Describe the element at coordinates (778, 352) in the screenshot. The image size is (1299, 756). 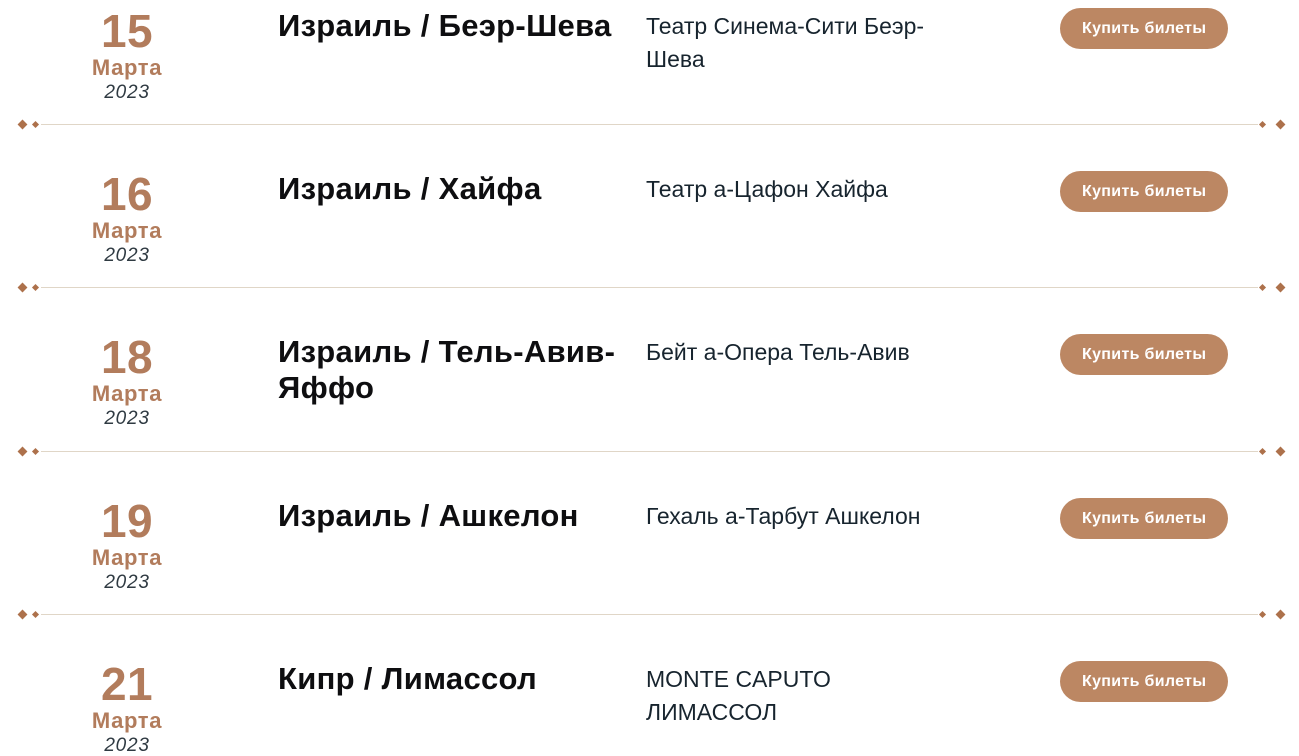
I see `event-venue: Бейт а-Опера Тель-Авив` at that location.